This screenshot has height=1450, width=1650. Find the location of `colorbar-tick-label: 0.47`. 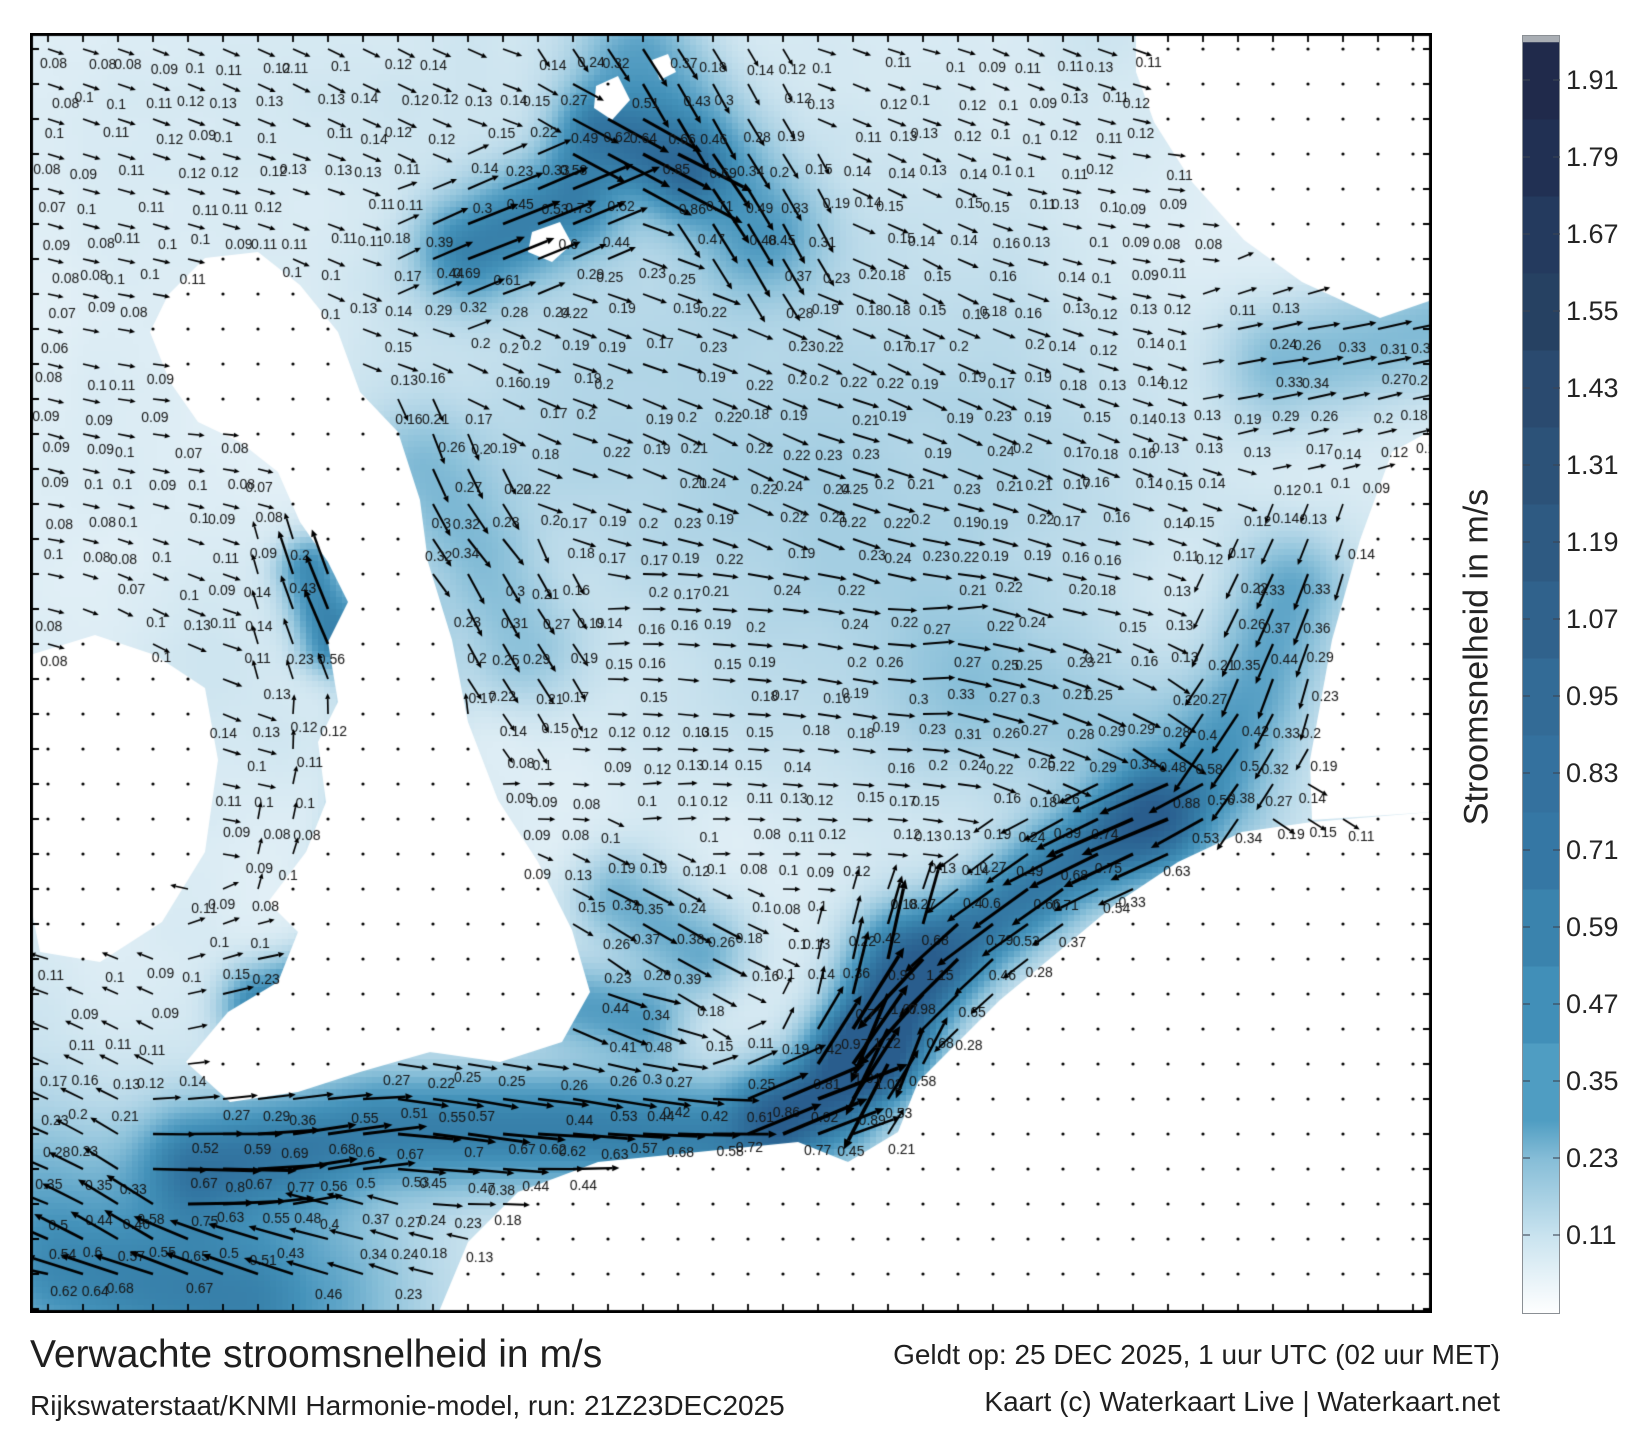

colorbar-tick-label: 0.47 is located at coordinates (1592, 1004).